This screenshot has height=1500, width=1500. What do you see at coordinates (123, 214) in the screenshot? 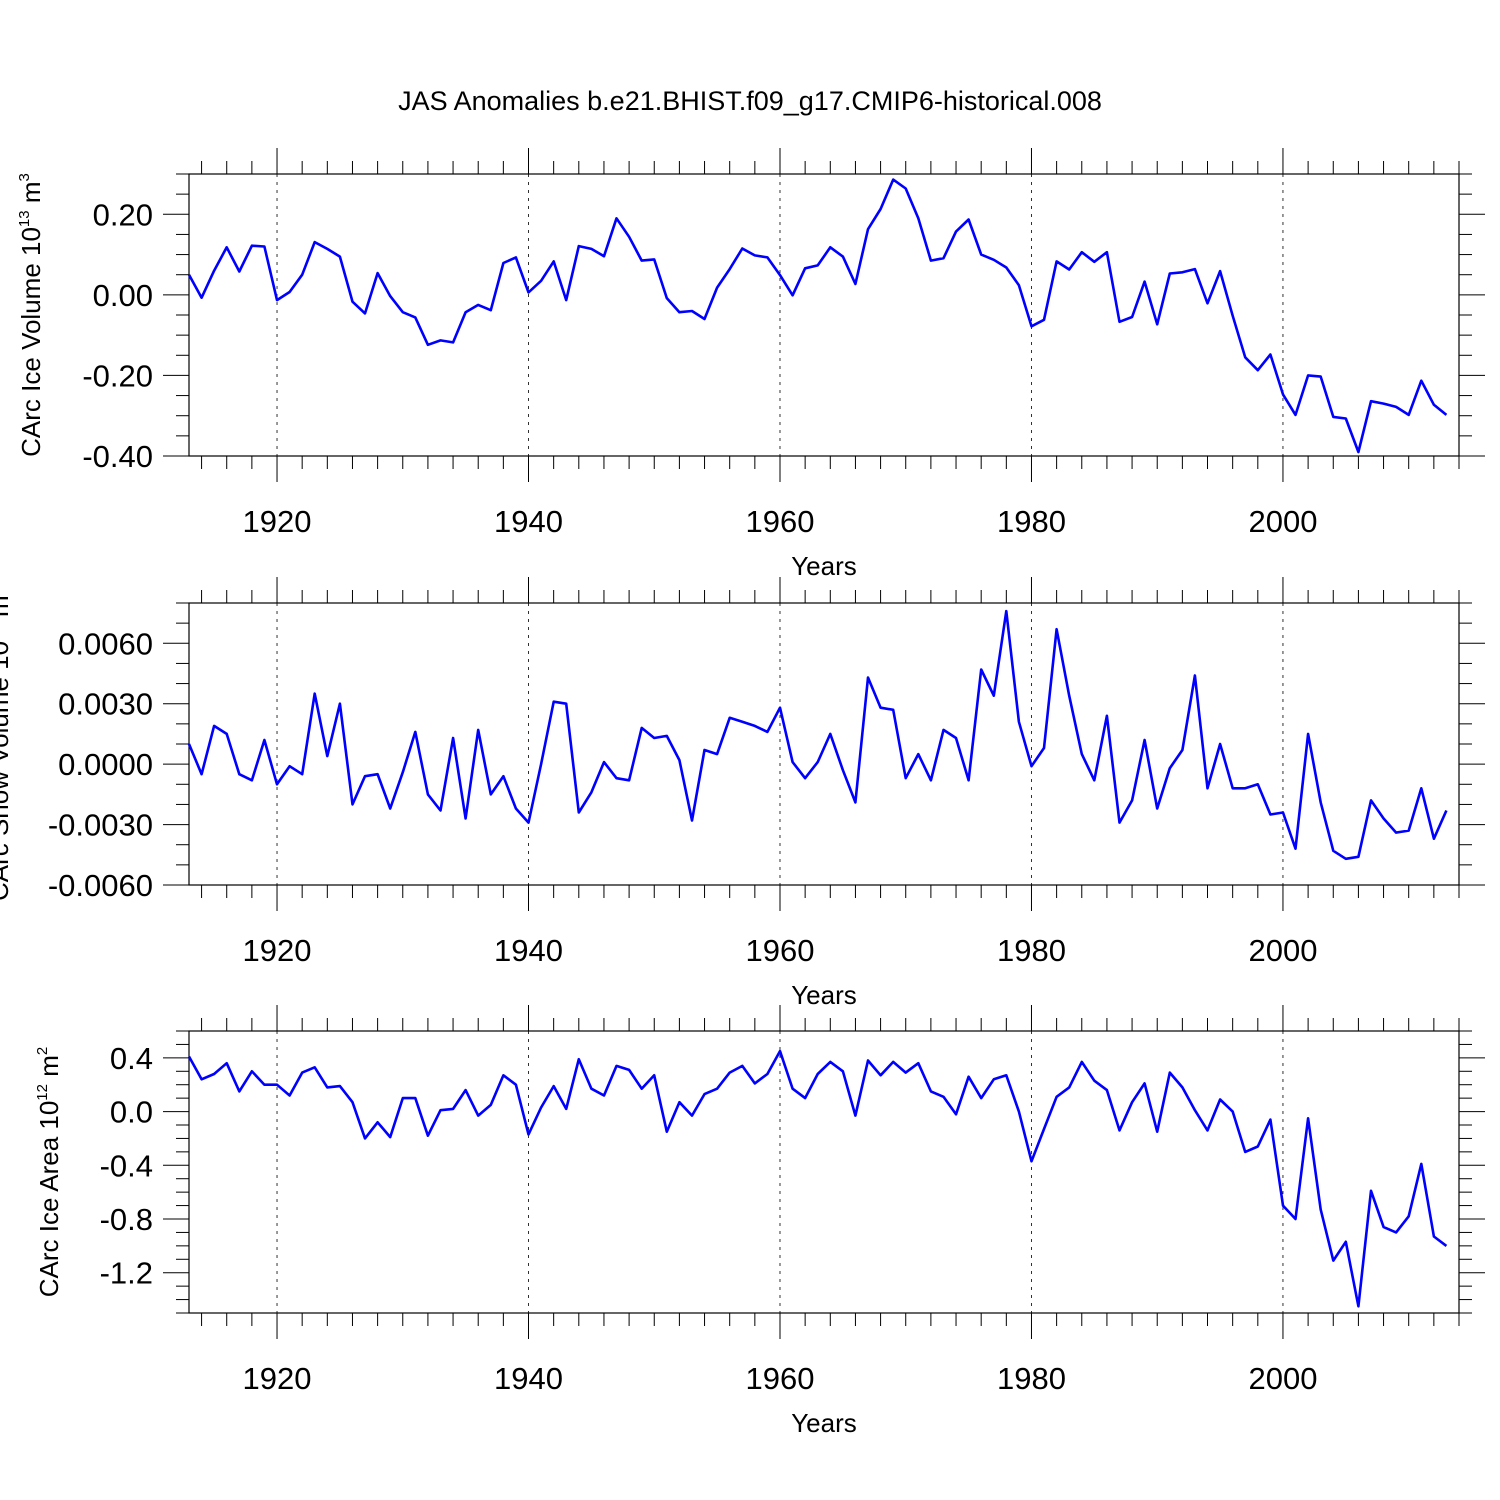
I see `y-tick-label: 0.20` at bounding box center [123, 214].